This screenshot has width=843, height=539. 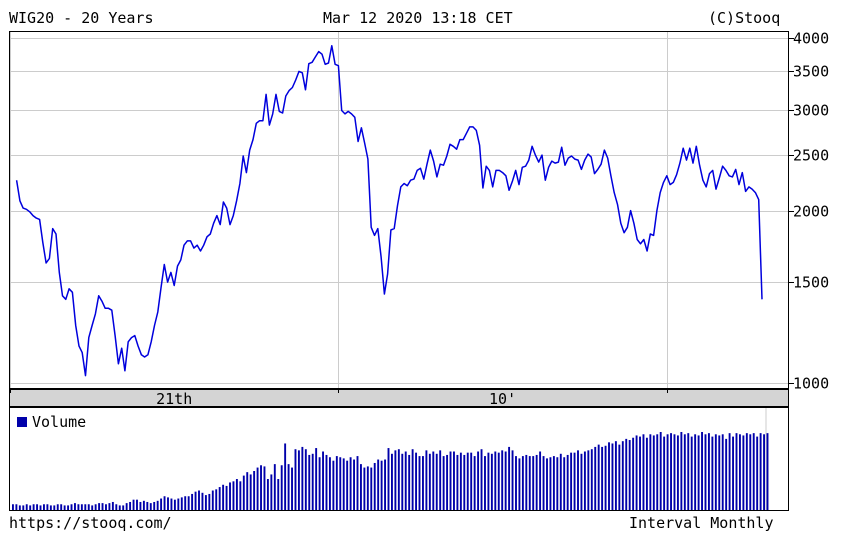 What do you see at coordinates (339, 398) in the screenshot?
I see `x-axis-labels: 21th 10'` at bounding box center [339, 398].